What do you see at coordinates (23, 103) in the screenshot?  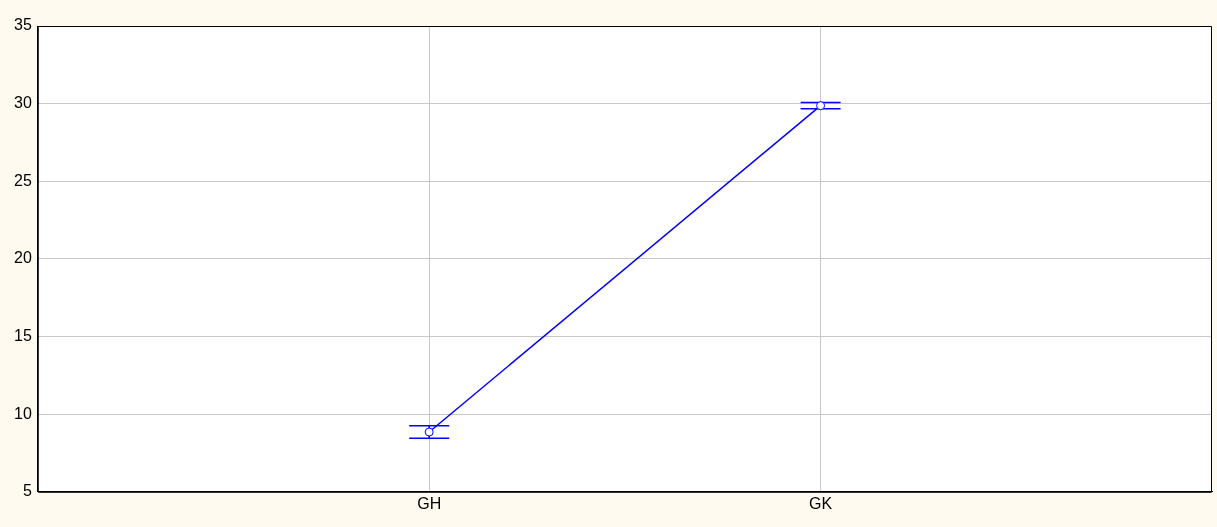 I see `y-tick-label: 30` at bounding box center [23, 103].